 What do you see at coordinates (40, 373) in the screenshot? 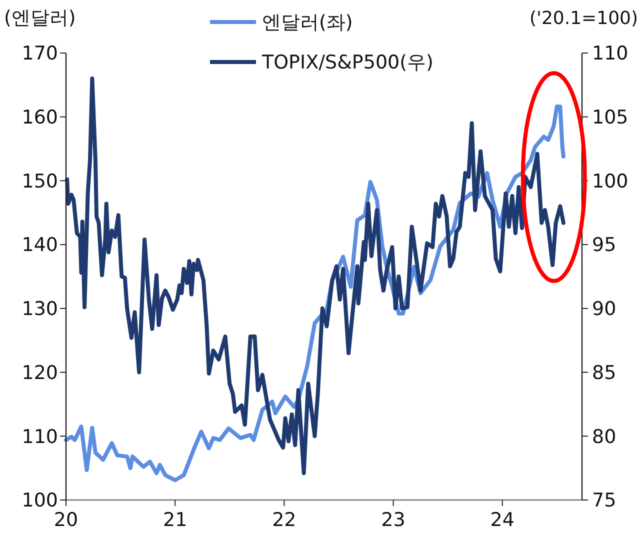
I see `y-tick-label: 120` at bounding box center [40, 373].